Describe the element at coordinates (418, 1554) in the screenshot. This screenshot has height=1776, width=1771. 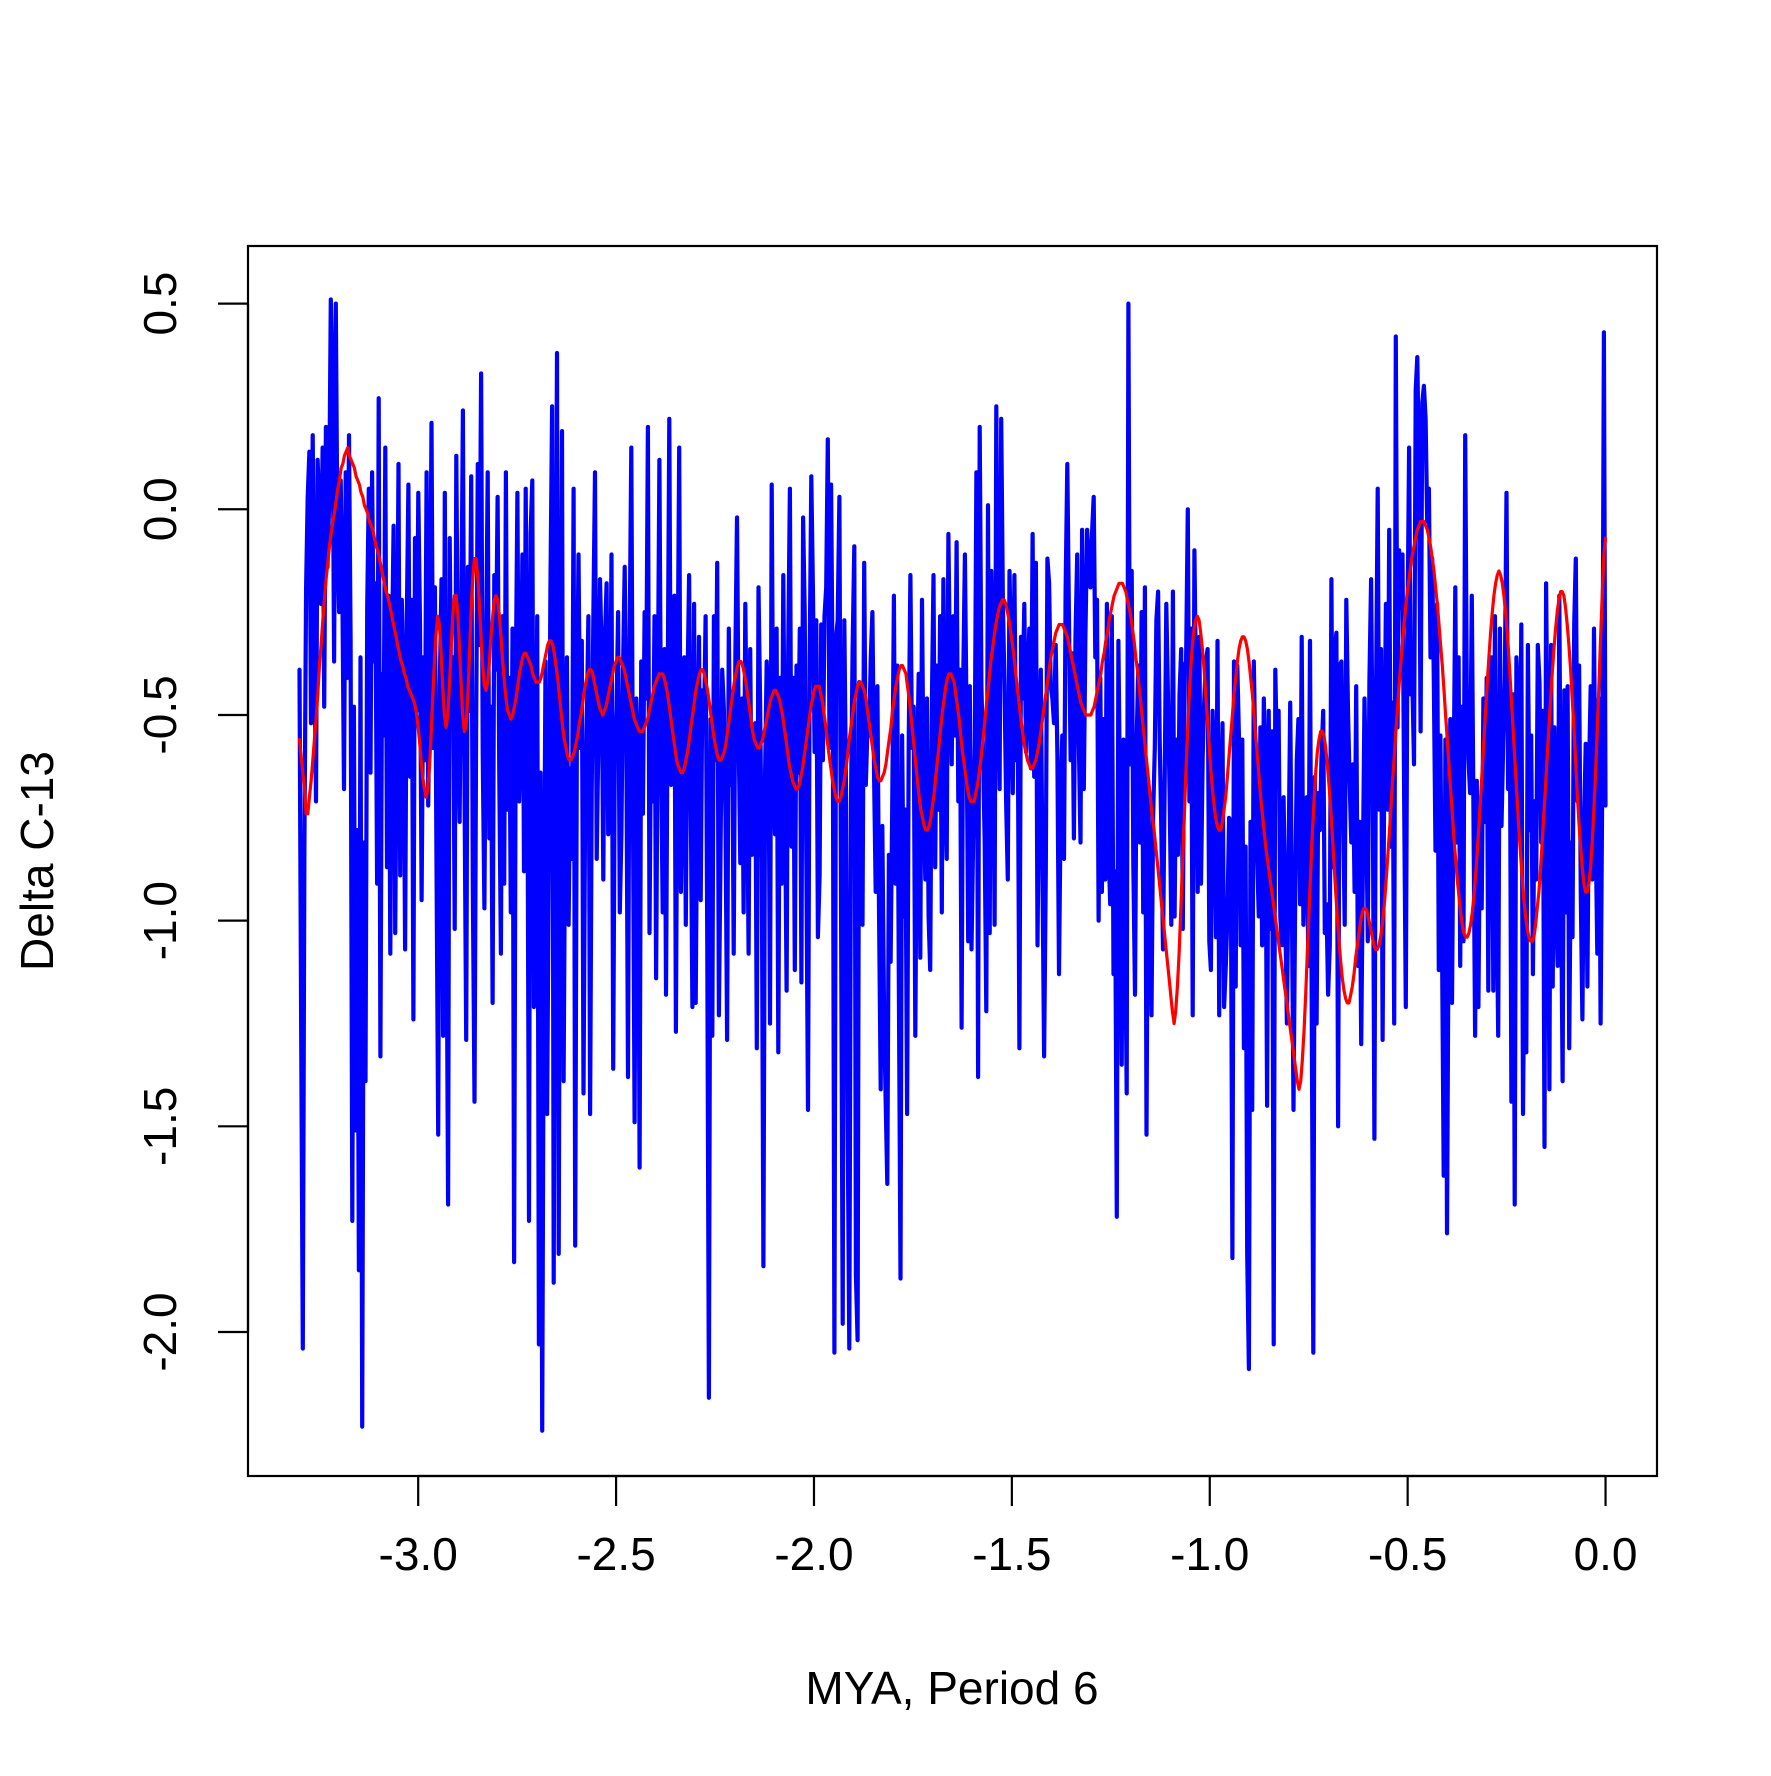
I see `x-tick-label: -3.0` at that location.